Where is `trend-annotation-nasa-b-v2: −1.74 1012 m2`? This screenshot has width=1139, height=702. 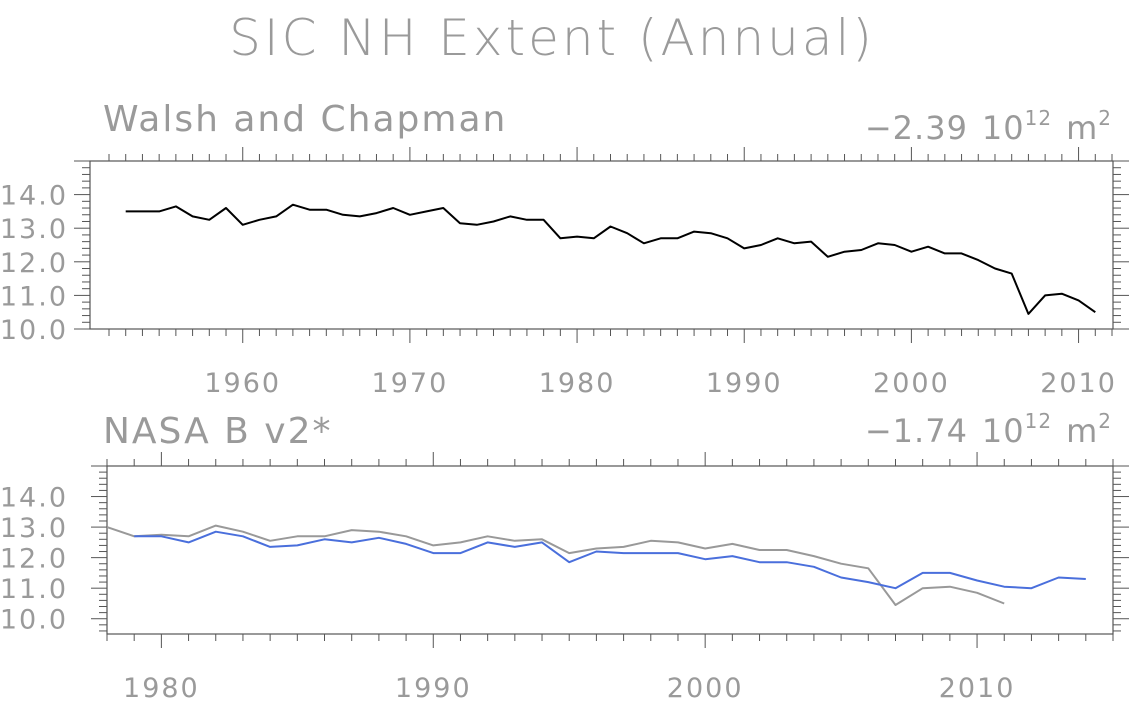
trend-annotation-nasa-b-v2: −1.74 1012 m2 is located at coordinates (988, 429).